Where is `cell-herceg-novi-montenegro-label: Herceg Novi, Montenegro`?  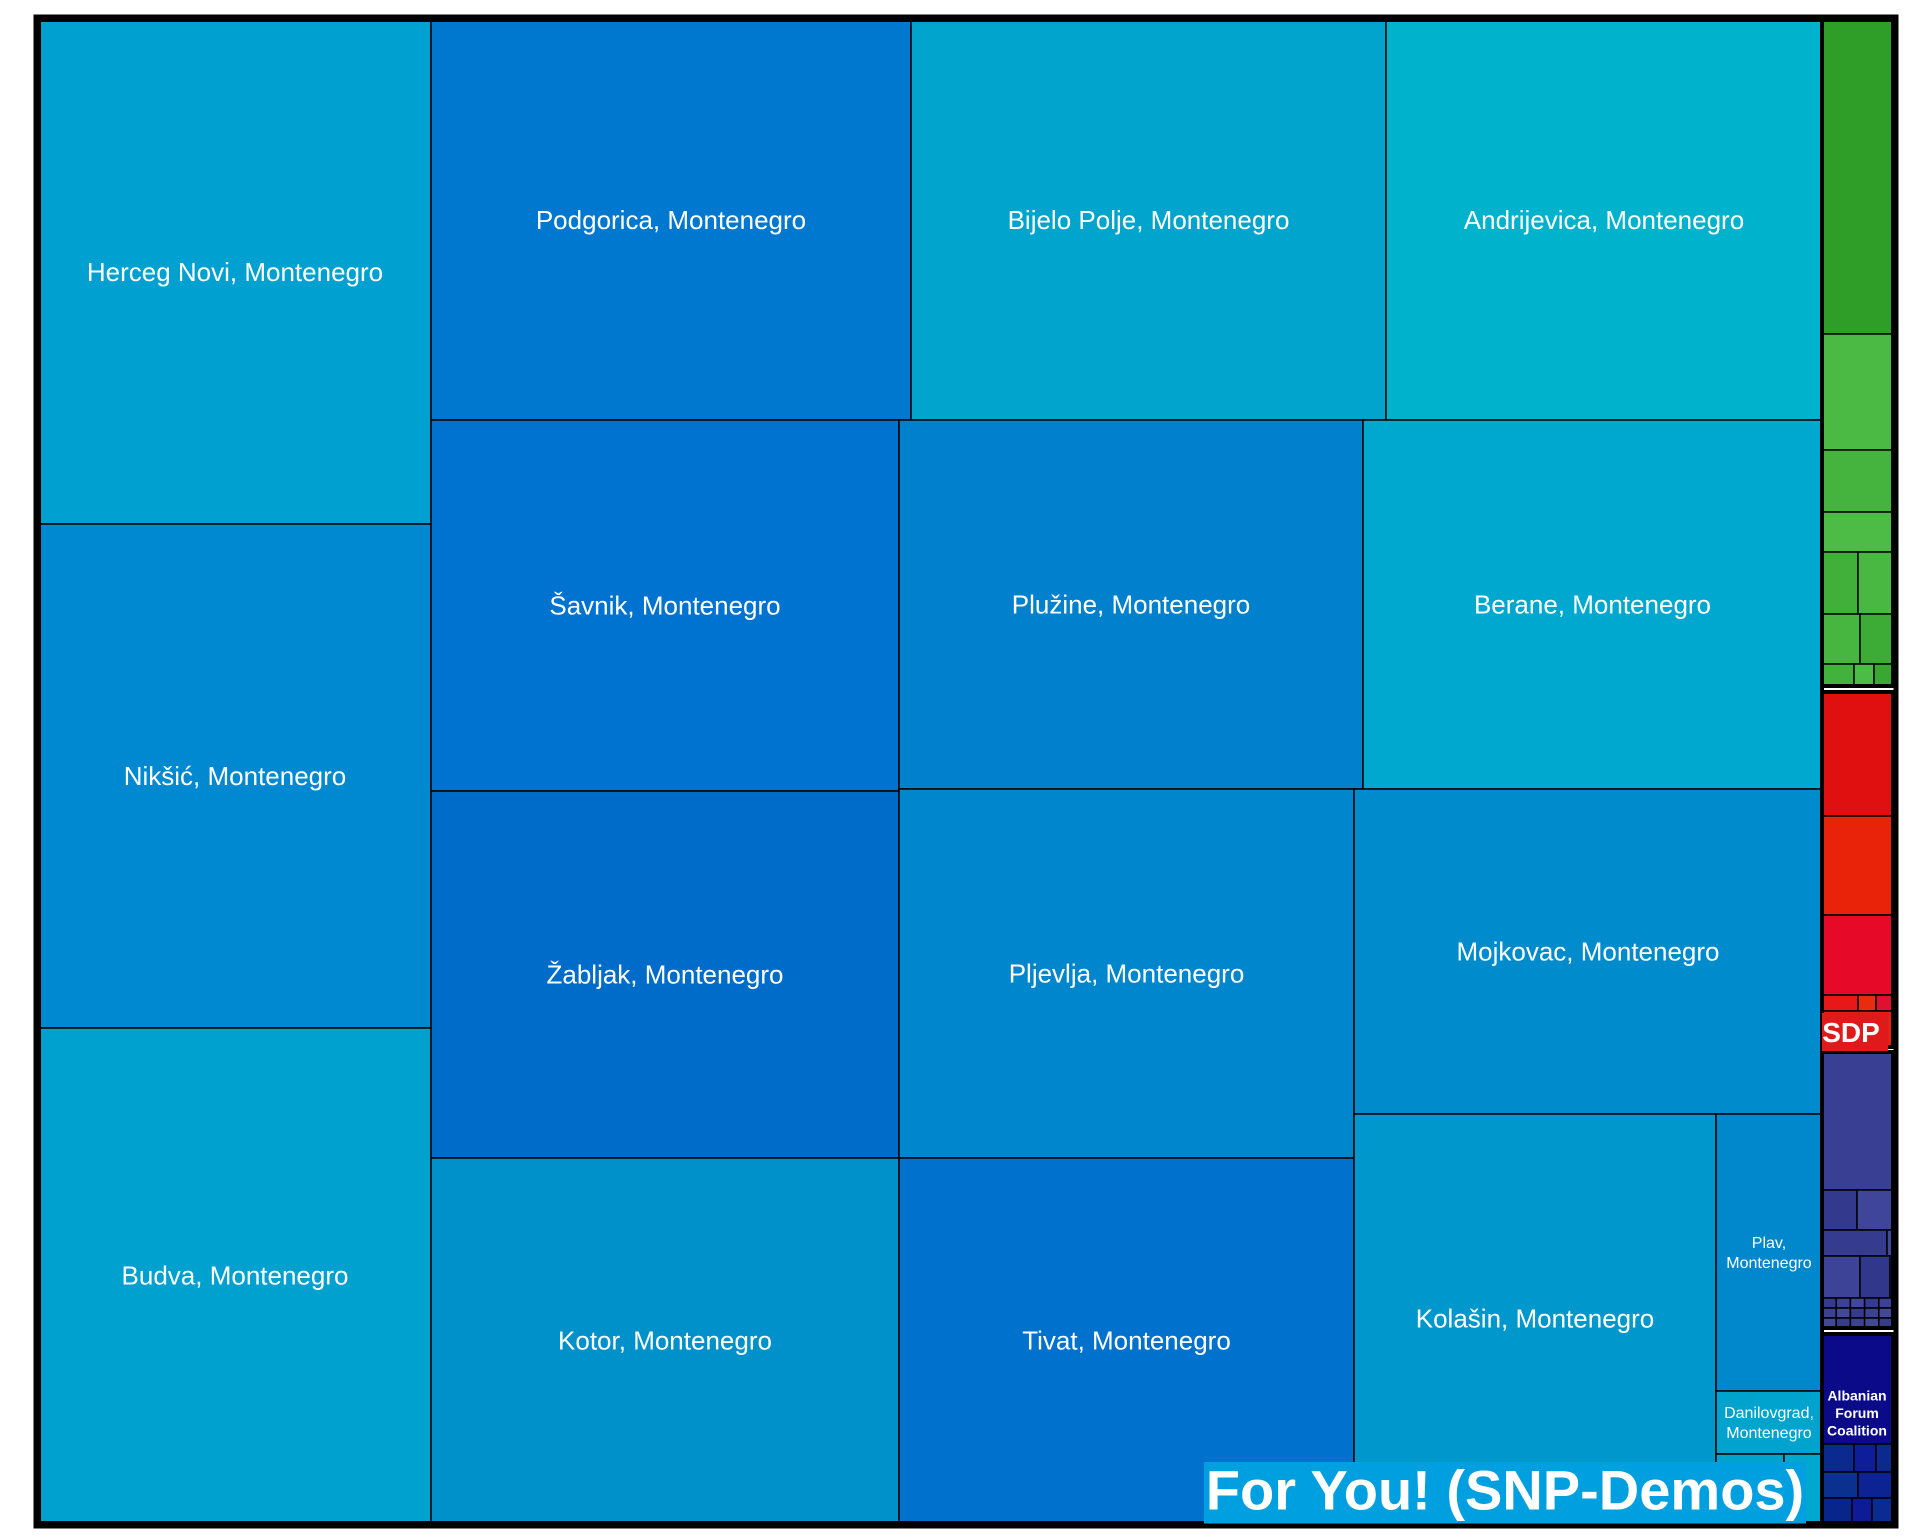 cell-herceg-novi-montenegro-label: Herceg Novi, Montenegro is located at coordinates (235, 272).